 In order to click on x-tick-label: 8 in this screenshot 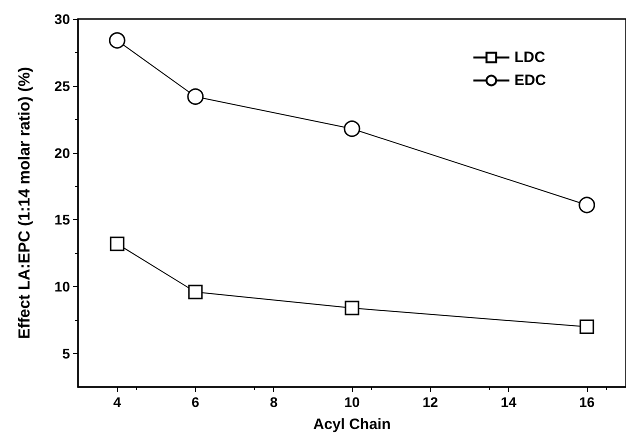, I will do `click(274, 402)`.